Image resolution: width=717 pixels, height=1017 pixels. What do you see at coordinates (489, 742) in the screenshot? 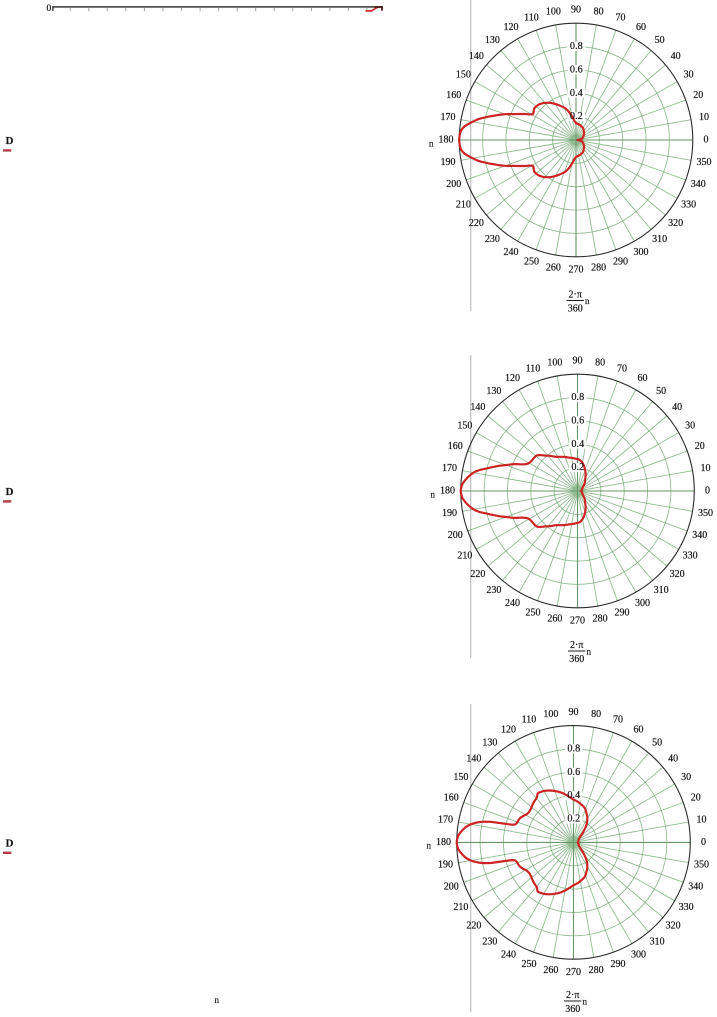
I see `svg-text: 130` at bounding box center [489, 742].